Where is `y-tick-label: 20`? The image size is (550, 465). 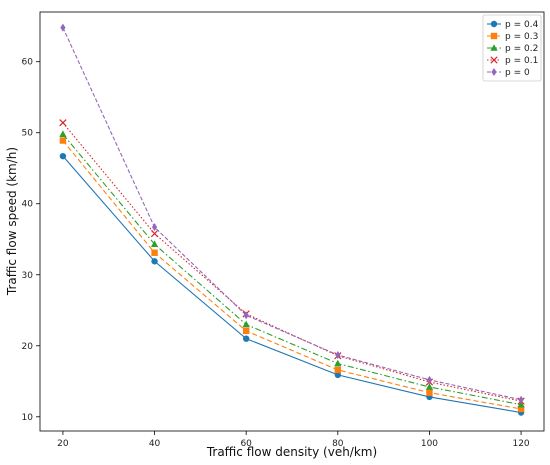
y-tick-label: 20 is located at coordinates (28, 347).